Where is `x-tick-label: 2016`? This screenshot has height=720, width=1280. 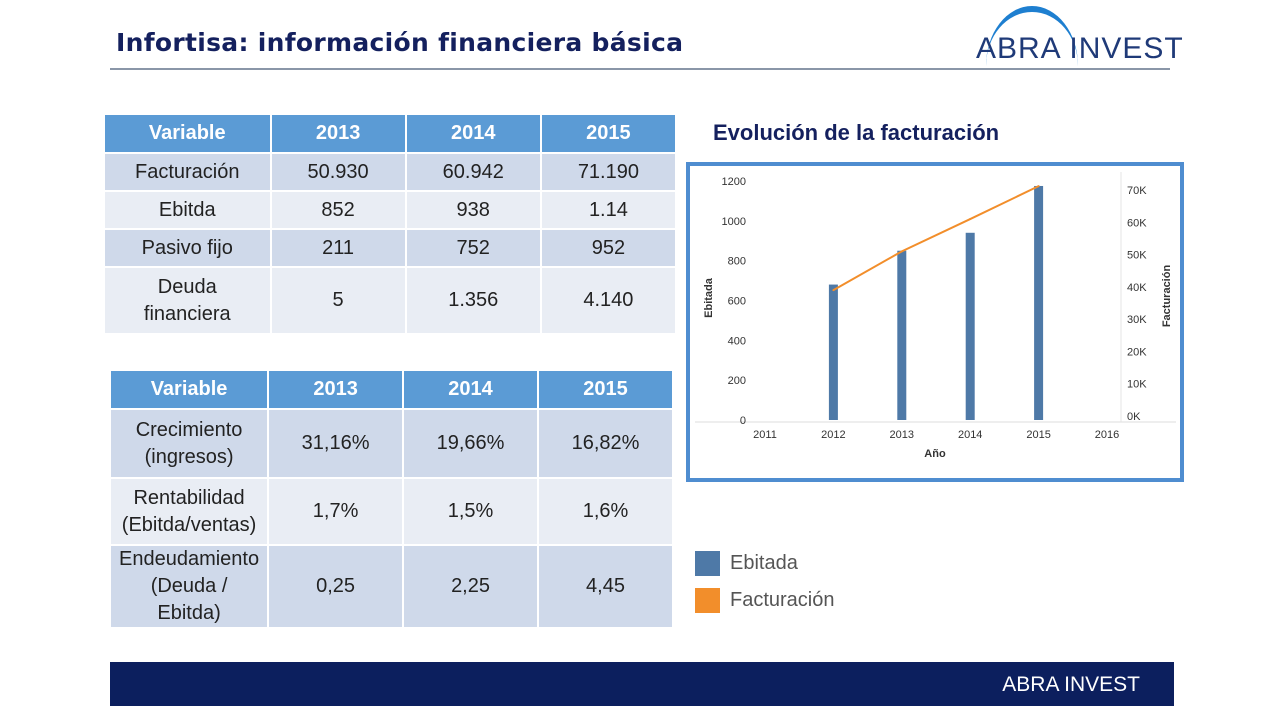 x-tick-label: 2016 is located at coordinates (1107, 435).